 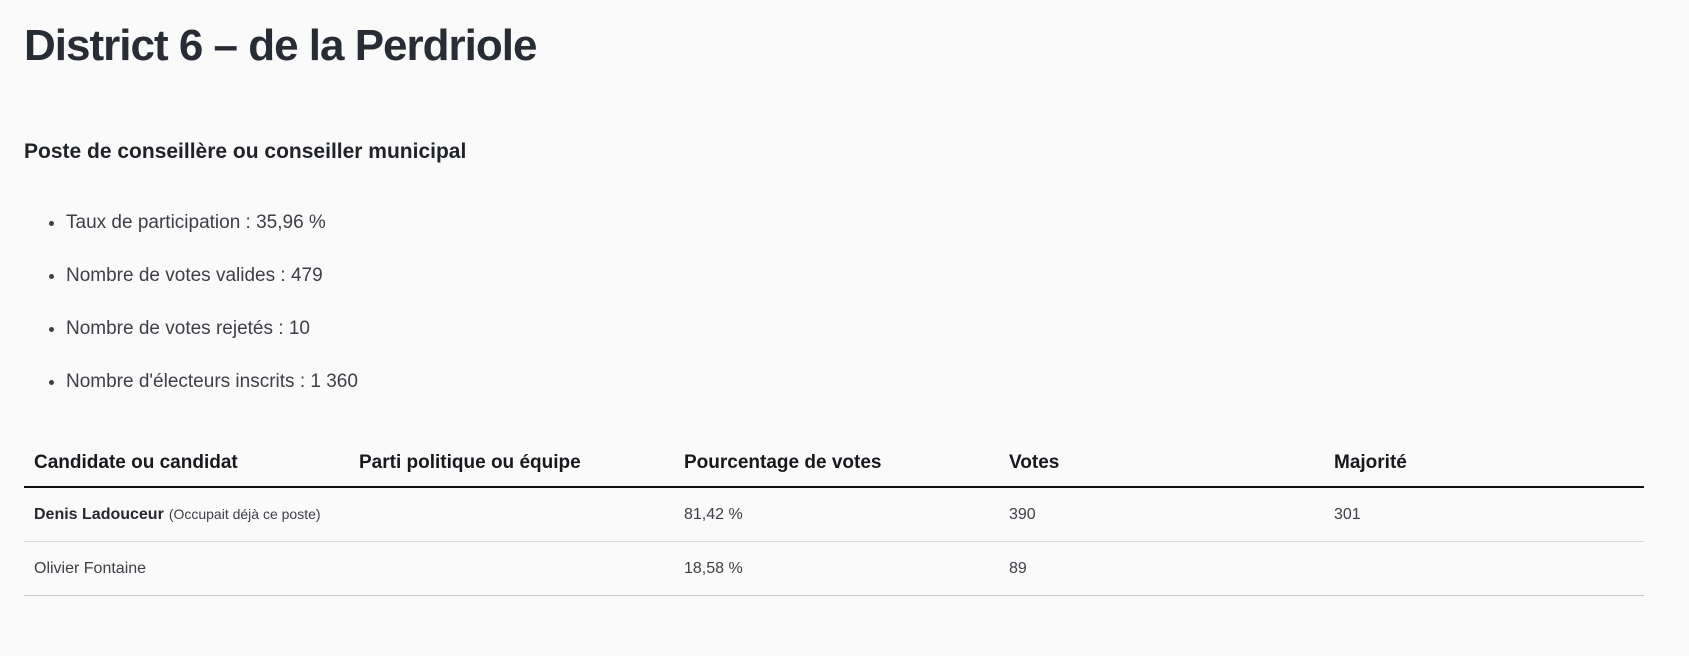 What do you see at coordinates (1161, 470) in the screenshot?
I see `column-header-votes: Votes` at bounding box center [1161, 470].